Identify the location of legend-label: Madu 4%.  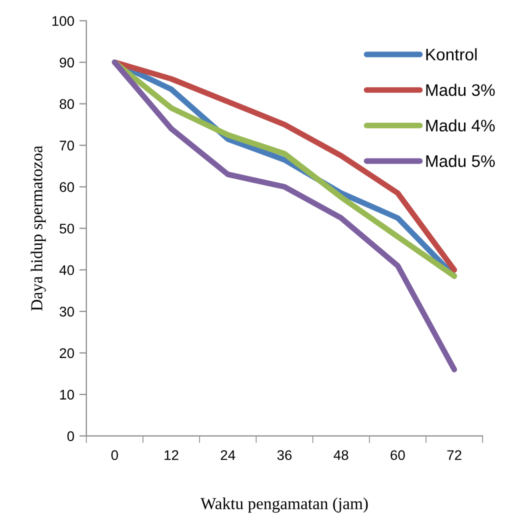
(460, 125).